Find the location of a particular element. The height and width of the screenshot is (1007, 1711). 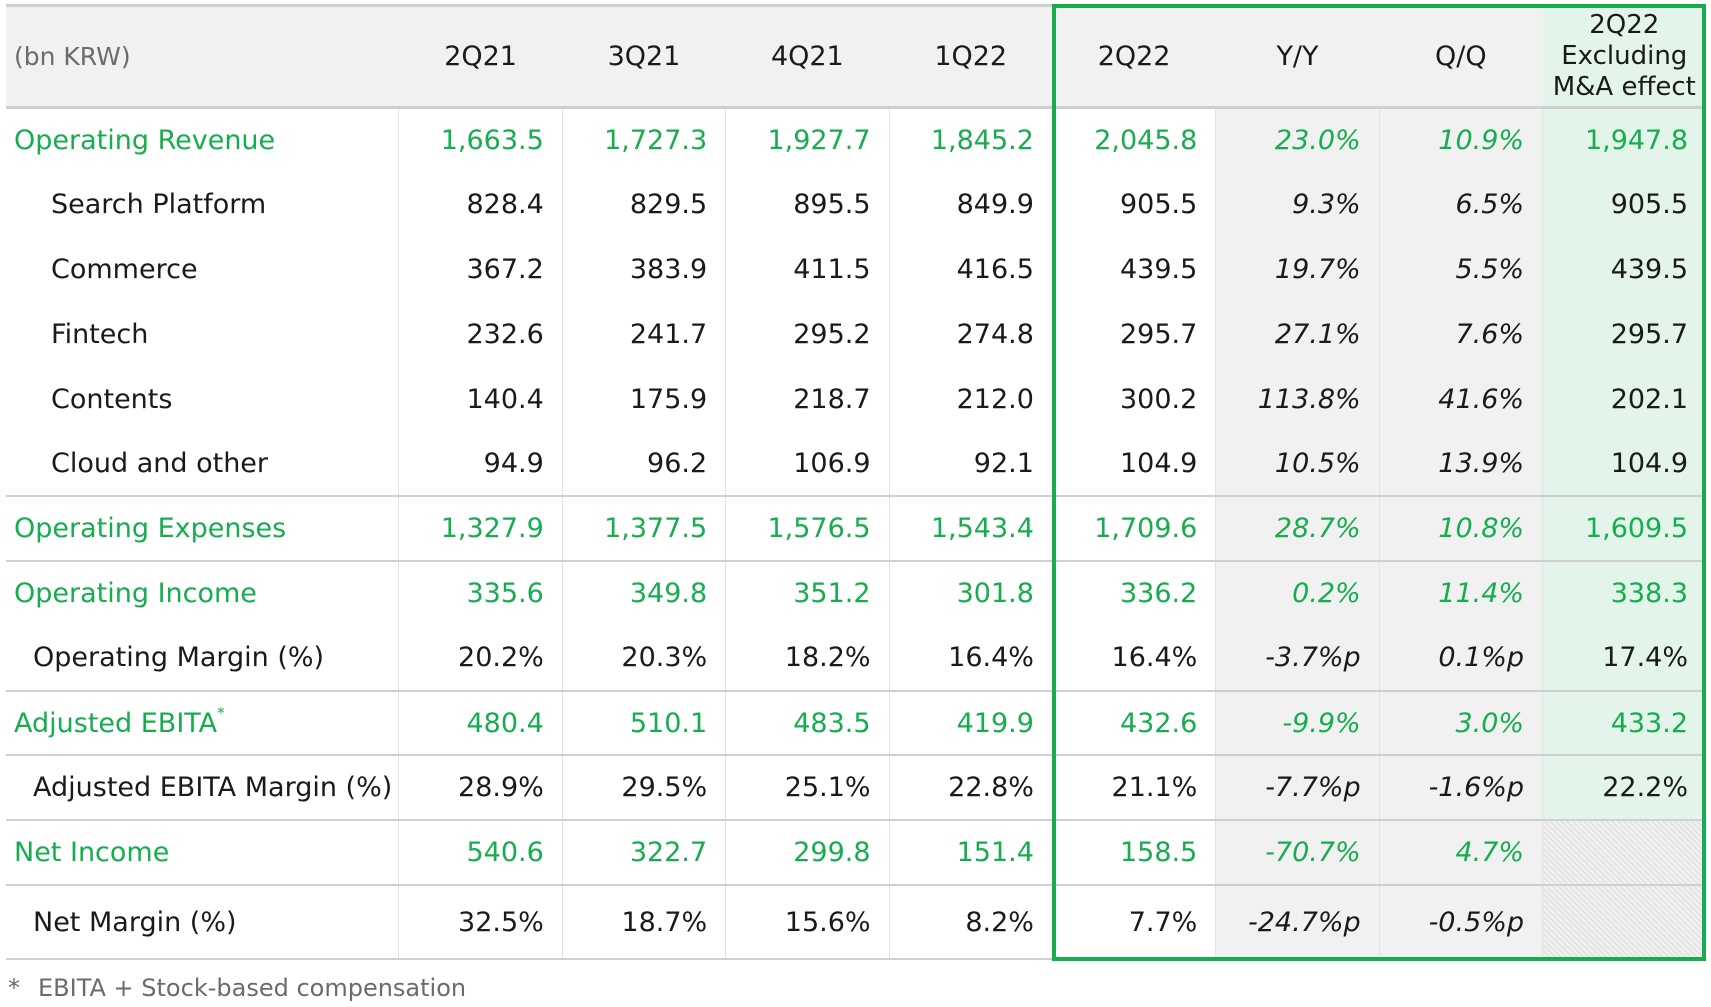

cell-3q21: 20.3% is located at coordinates (643, 658).